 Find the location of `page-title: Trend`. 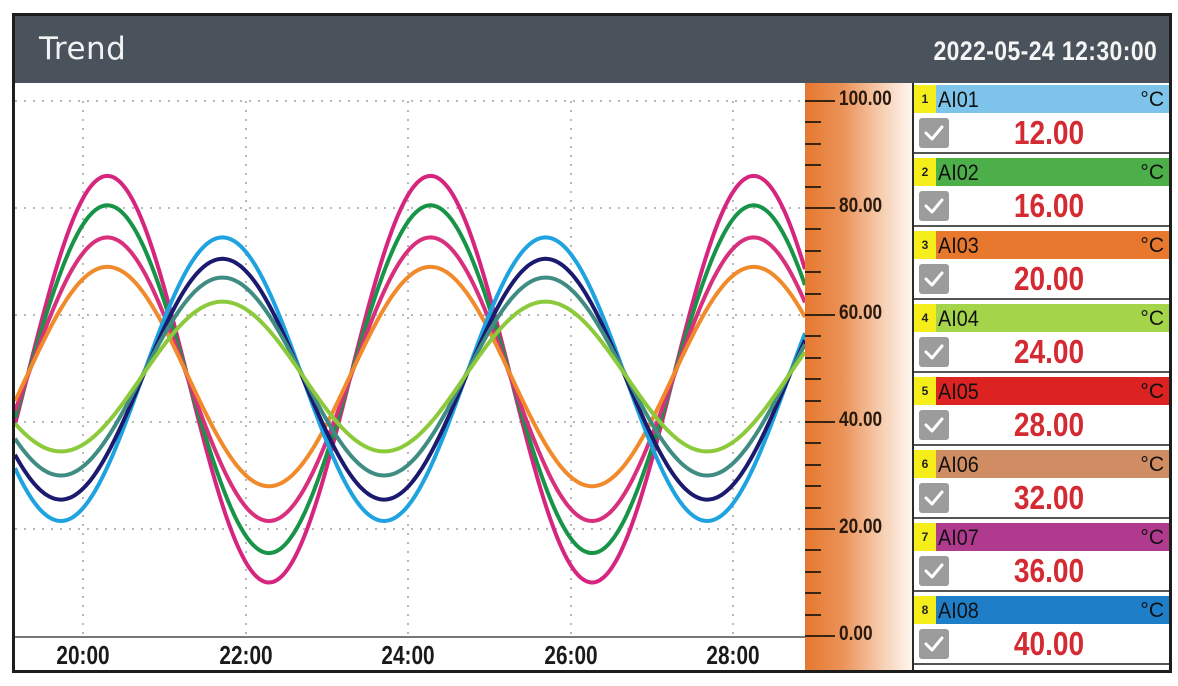

page-title: Trend is located at coordinates (83, 49).